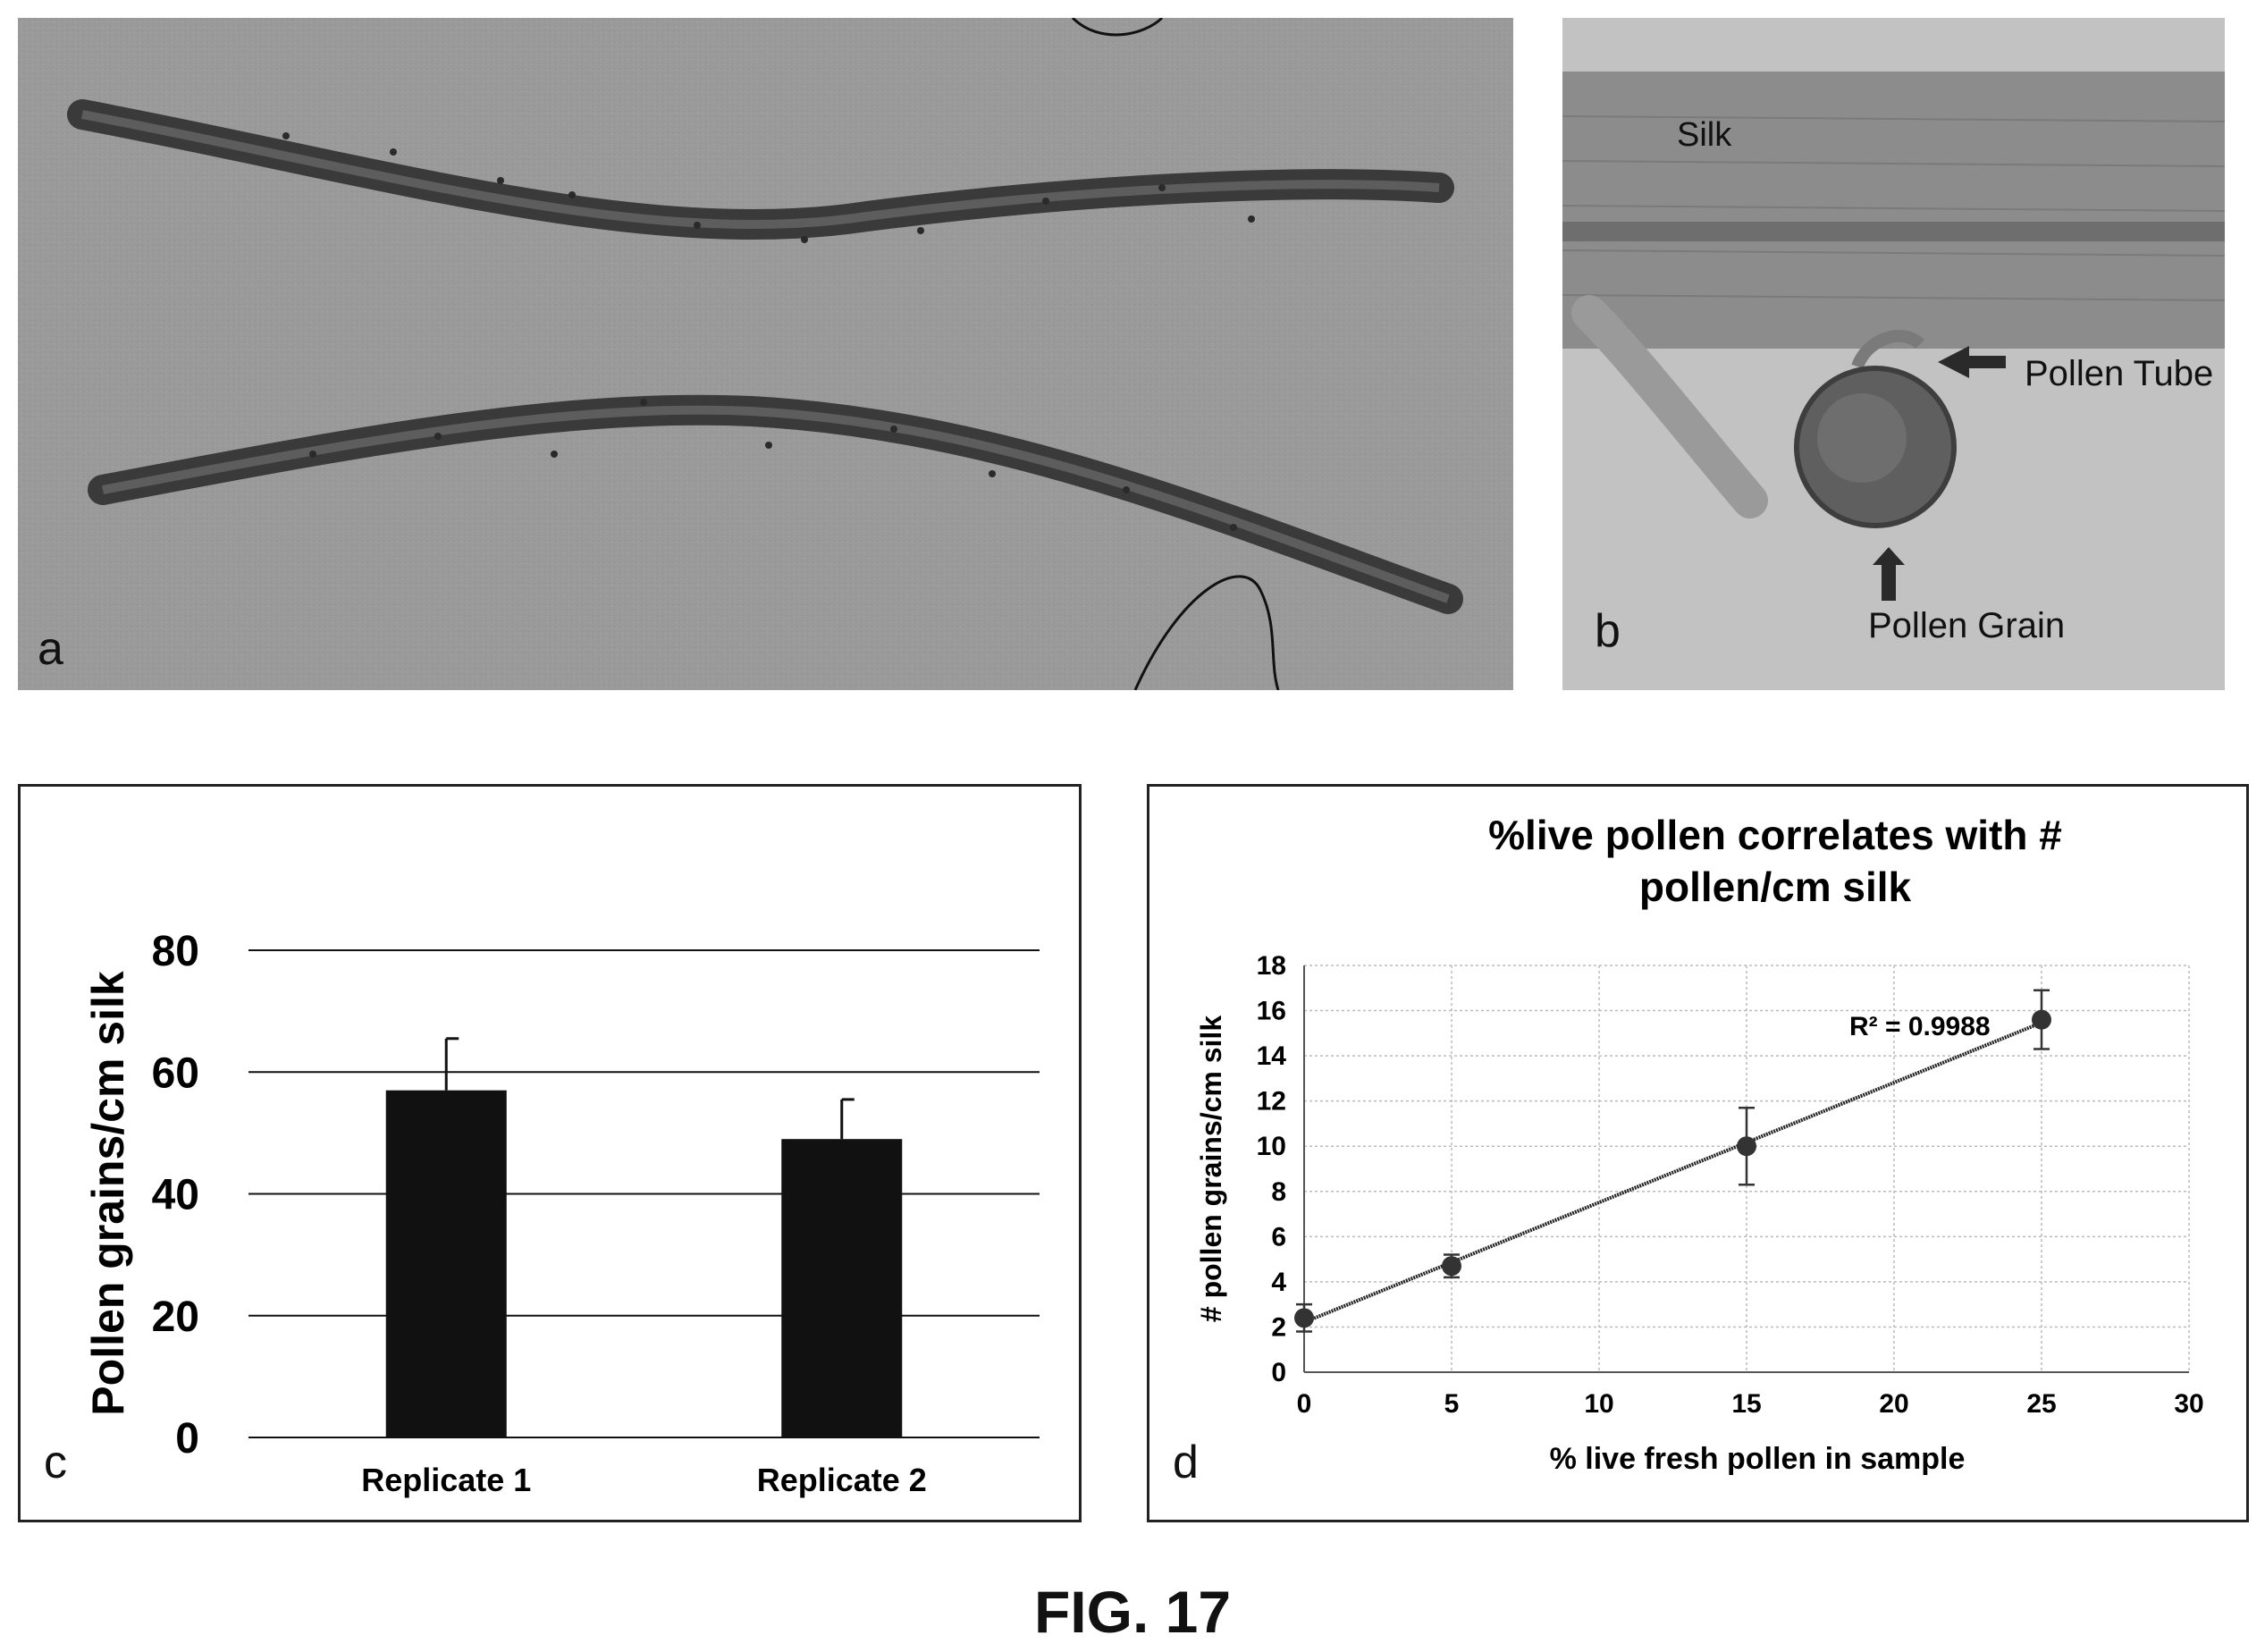 The image size is (2265, 1652). What do you see at coordinates (1271, 966) in the screenshot?
I see `y-tick-label: 18` at bounding box center [1271, 966].